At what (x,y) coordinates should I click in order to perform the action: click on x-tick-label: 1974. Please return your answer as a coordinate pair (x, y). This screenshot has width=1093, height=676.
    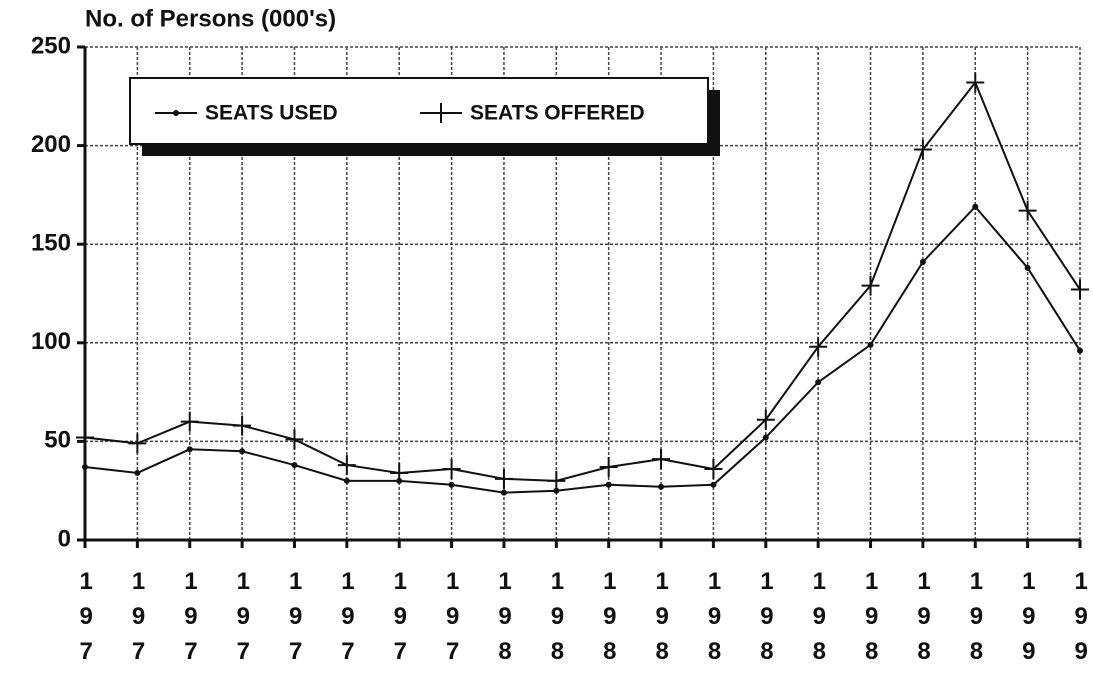
    Looking at the image, I should click on (190, 622).